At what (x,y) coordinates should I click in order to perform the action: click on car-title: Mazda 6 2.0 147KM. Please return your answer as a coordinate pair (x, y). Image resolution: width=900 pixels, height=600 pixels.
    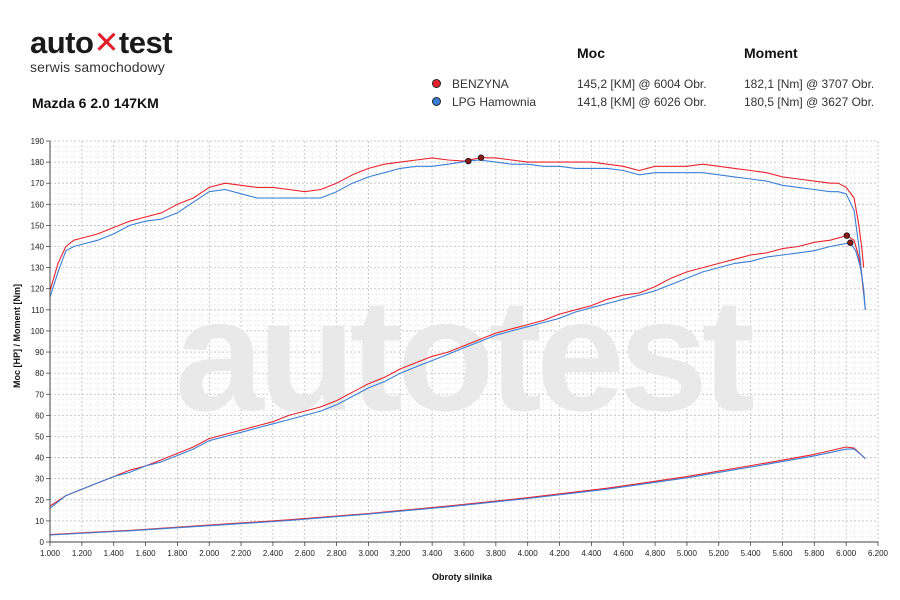
    Looking at the image, I should click on (95, 103).